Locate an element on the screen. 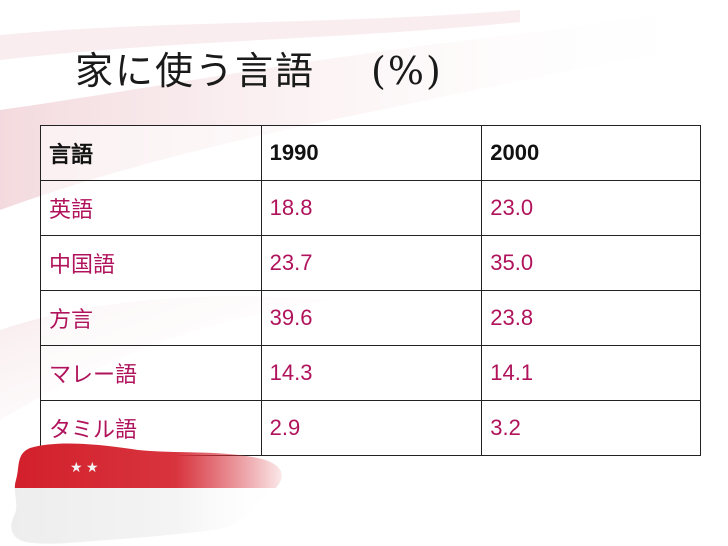  table-row: 方言 39.6 23.8 is located at coordinates (370, 318).